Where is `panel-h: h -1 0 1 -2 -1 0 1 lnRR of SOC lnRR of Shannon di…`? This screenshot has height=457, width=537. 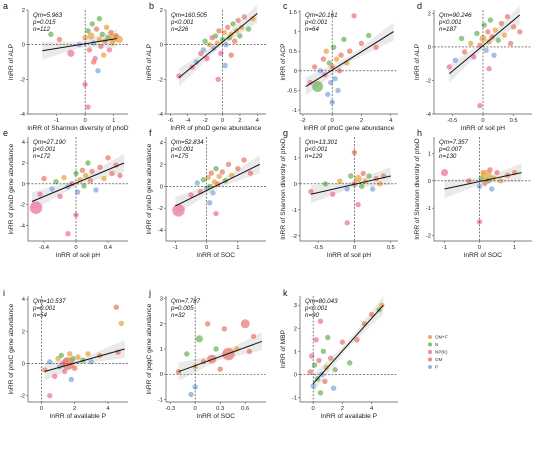 panel-h: h -1 0 1 -2 -1 0 1 lnRR of SOC lnRR of Shannon di… is located at coordinates (473, 193).